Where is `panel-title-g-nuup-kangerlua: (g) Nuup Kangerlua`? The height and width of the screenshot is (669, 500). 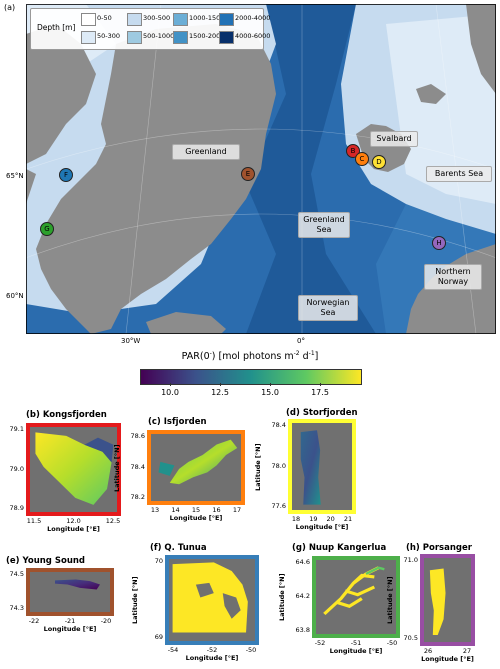 panel-title-g-nuup-kangerlua: (g) Nuup Kangerlua is located at coordinates (339, 548).